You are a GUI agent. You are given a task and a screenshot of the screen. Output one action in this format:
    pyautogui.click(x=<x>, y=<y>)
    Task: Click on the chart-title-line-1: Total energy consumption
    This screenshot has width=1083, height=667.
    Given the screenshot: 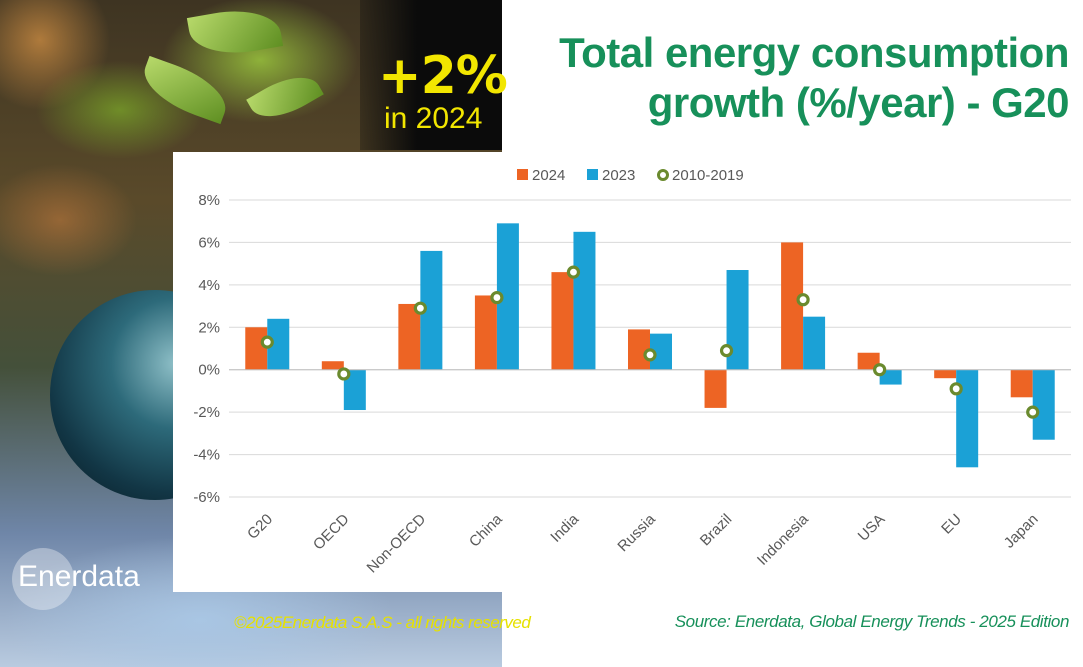 What is the action you would take?
    pyautogui.click(x=814, y=52)
    